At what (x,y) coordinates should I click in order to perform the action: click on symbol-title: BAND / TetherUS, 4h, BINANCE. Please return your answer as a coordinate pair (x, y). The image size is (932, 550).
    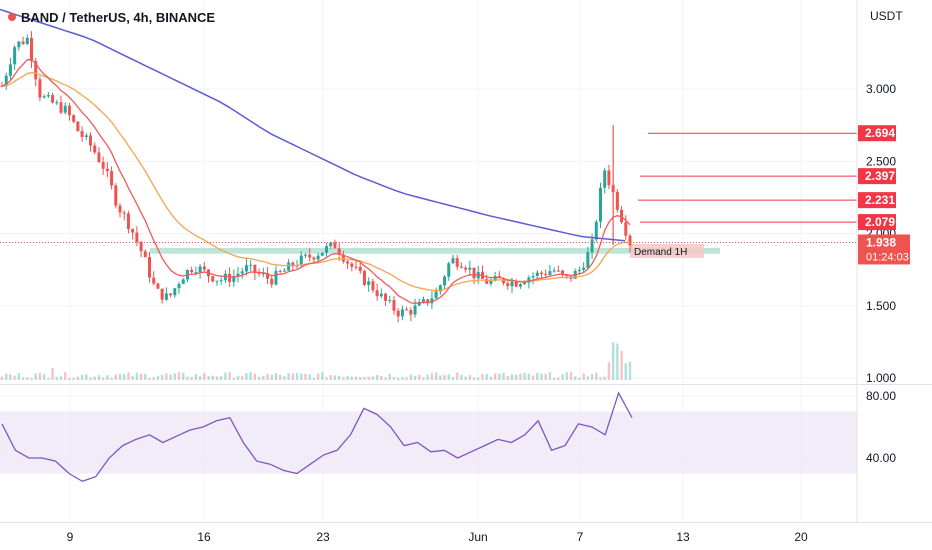
    Looking at the image, I should click on (118, 17).